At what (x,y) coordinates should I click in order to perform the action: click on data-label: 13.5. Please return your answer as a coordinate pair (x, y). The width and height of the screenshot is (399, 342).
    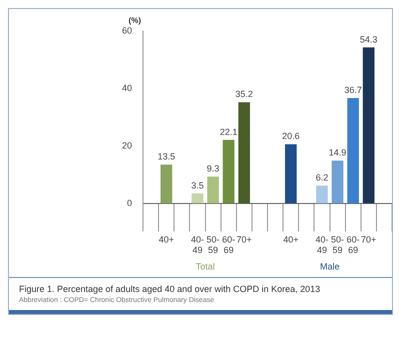
    Looking at the image, I should click on (167, 157).